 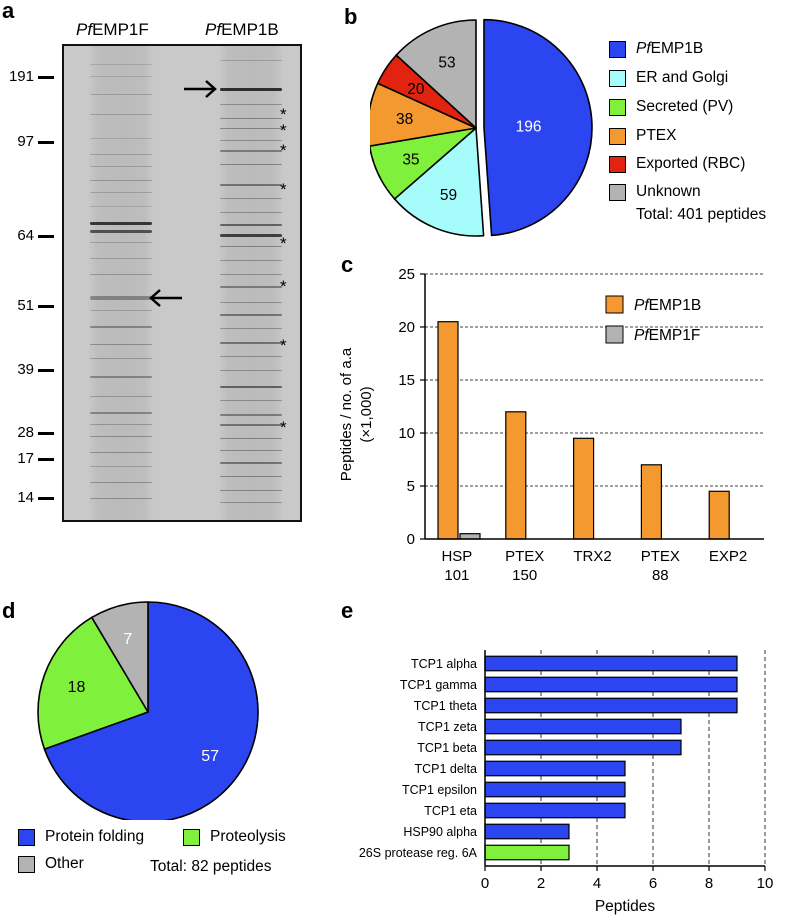 I want to click on panel-letter-e: e, so click(x=347, y=610).